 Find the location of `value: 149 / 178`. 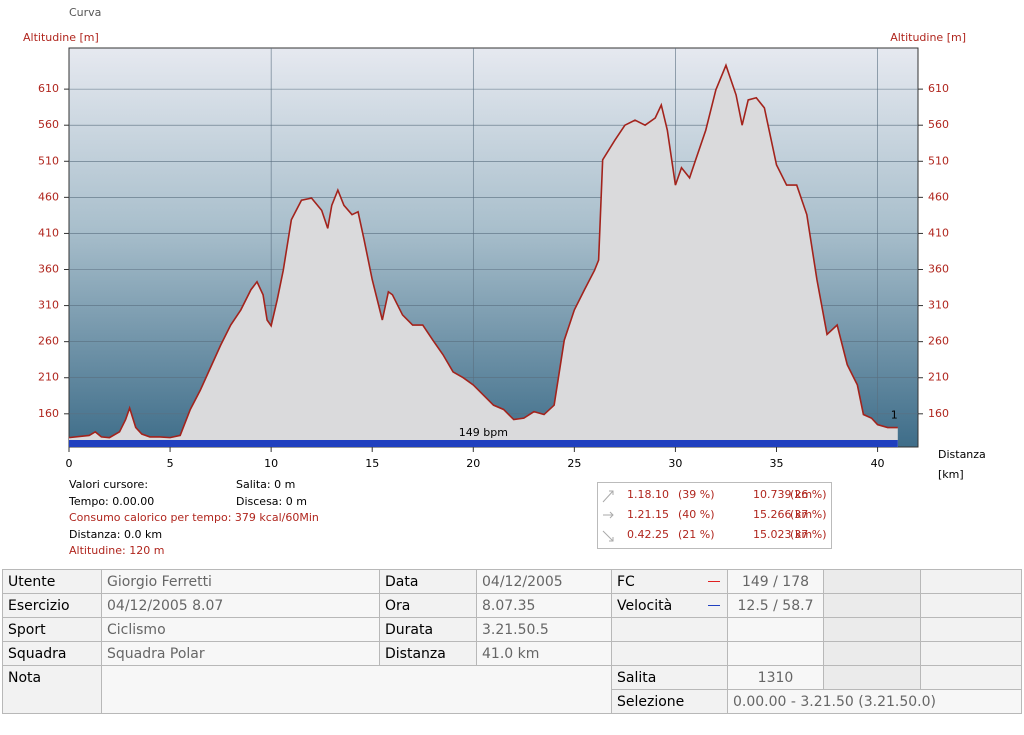

value: 149 / 178 is located at coordinates (775, 581).